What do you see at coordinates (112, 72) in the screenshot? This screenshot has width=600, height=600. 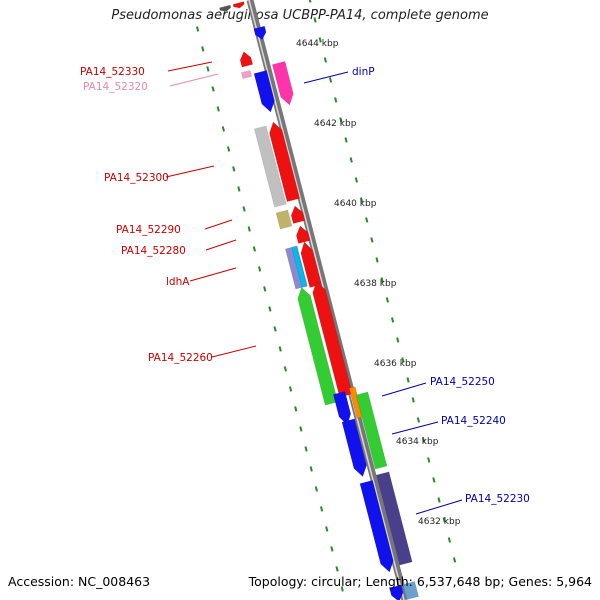 I see `gene-label-left: PA14_52330` at bounding box center [112, 72].